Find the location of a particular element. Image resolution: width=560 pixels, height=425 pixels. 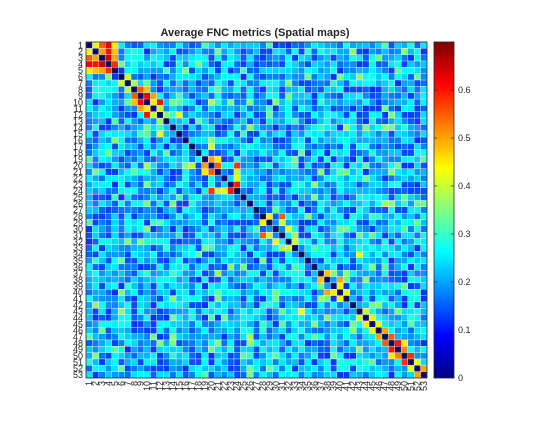

x-tick-label: 20 is located at coordinates (211, 386).